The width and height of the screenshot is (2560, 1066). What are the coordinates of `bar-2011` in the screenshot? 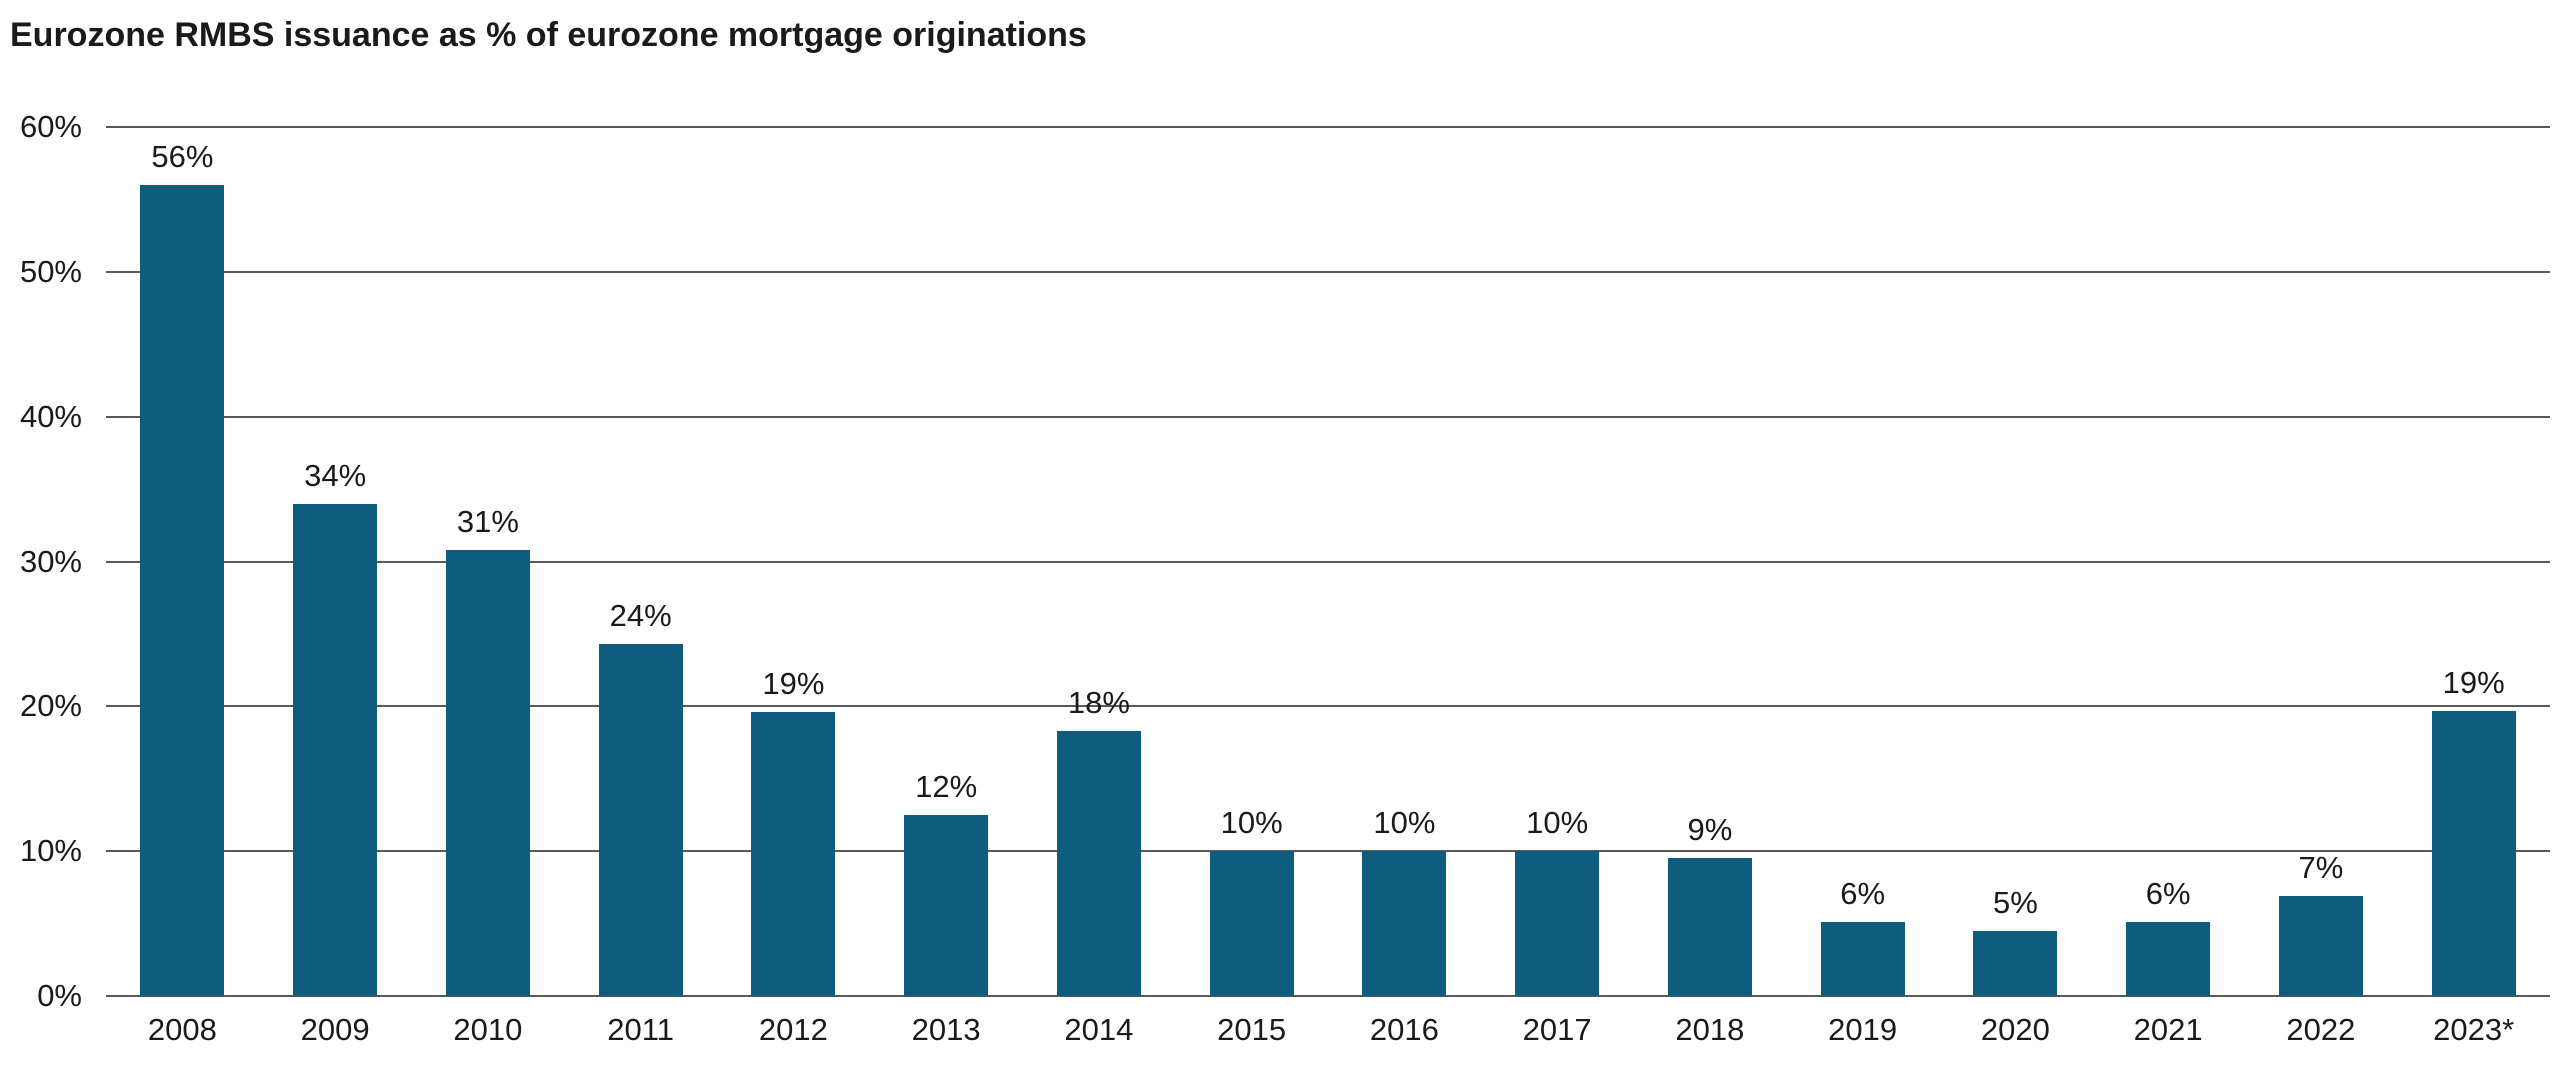 It's located at (640, 820).